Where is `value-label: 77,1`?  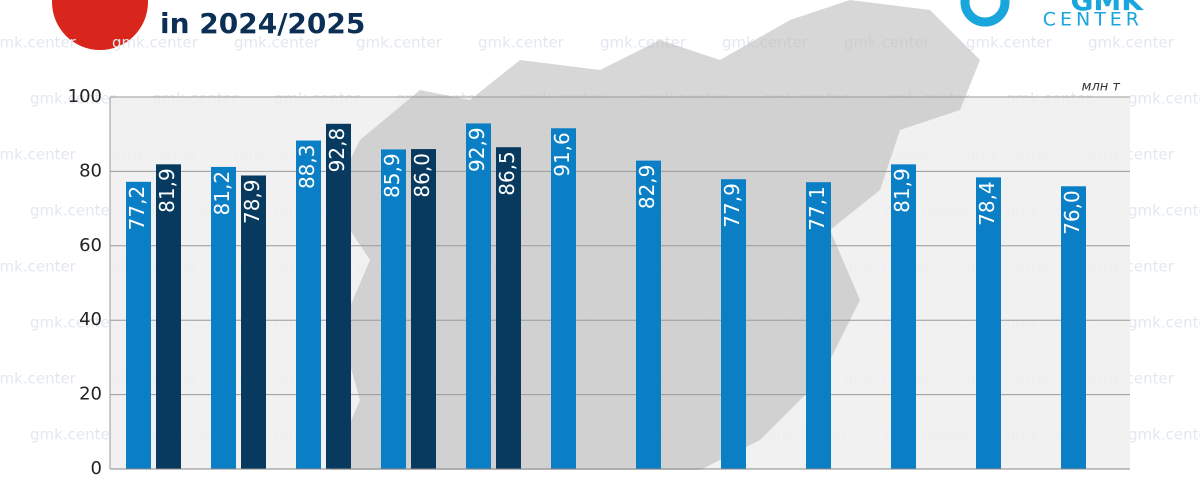 value-label: 77,1 is located at coordinates (817, 208).